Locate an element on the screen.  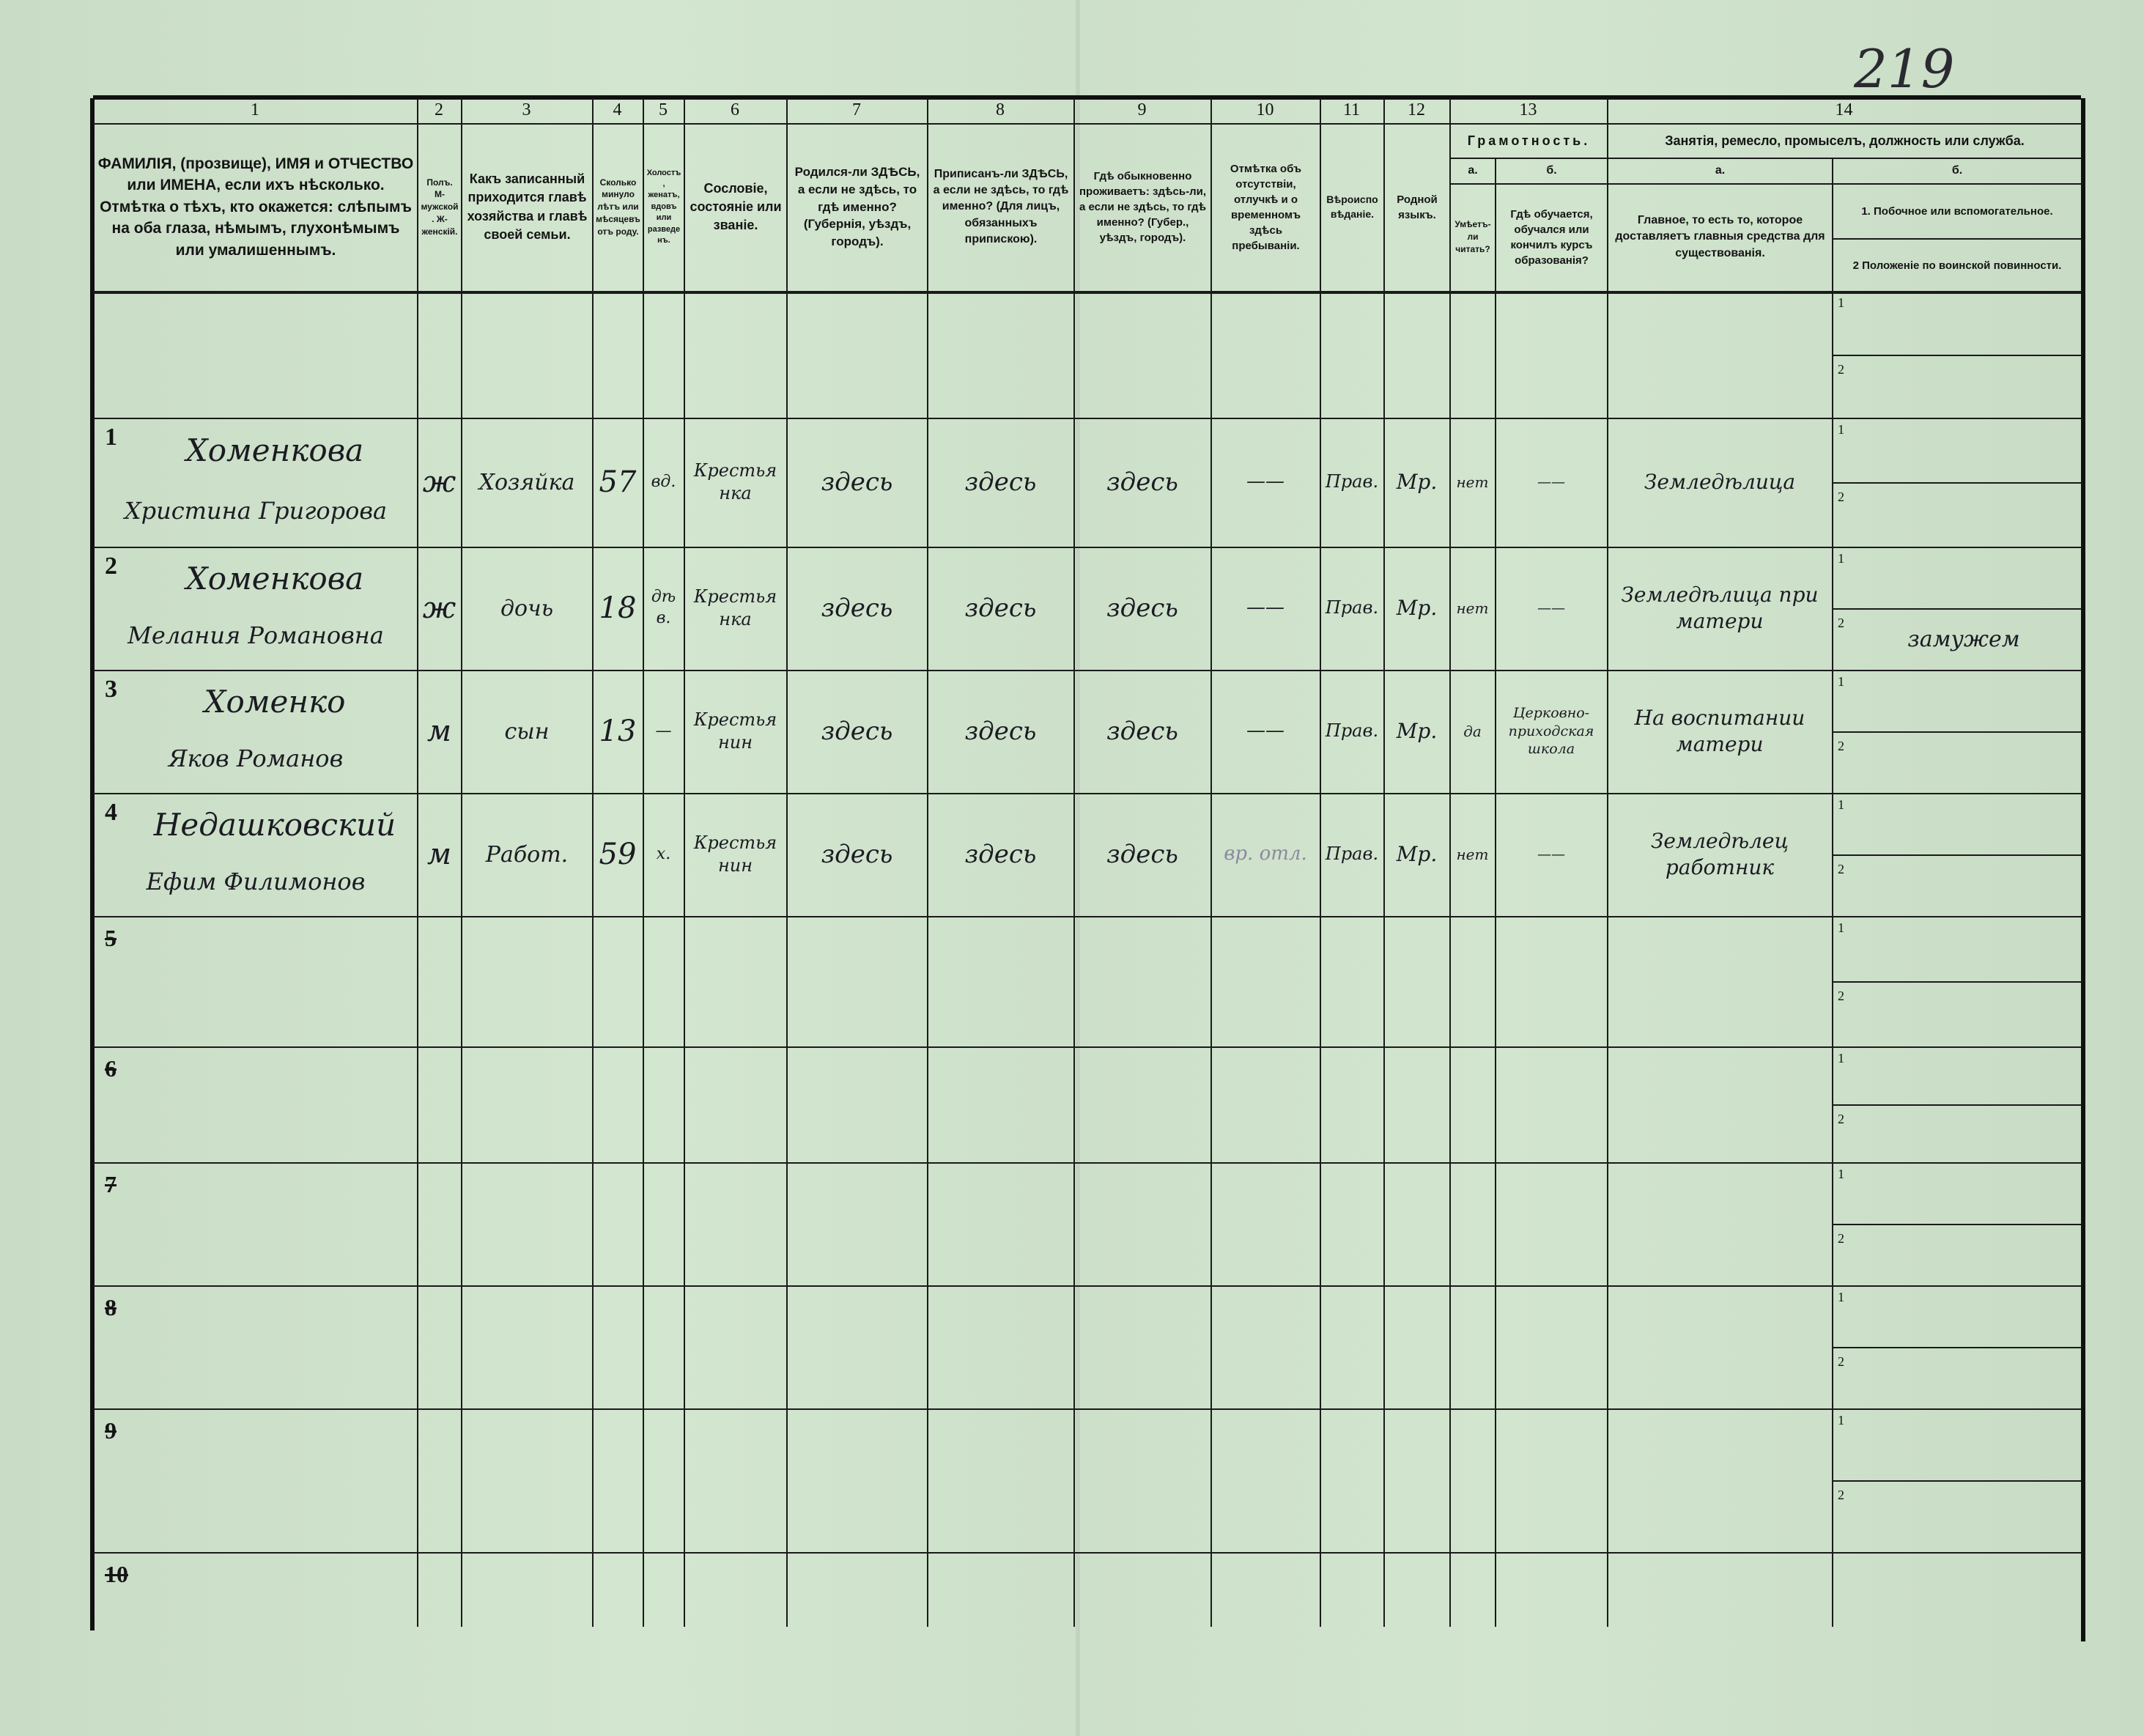
column-number: 6 is located at coordinates (735, 110).